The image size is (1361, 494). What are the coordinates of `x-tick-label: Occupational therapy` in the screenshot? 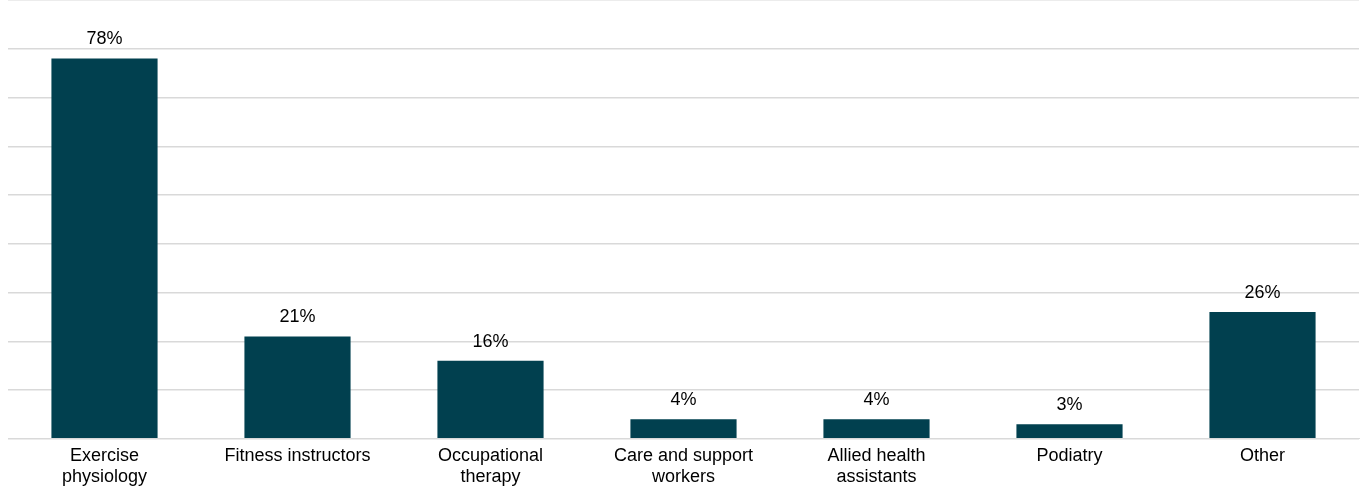 It's located at (490, 465).